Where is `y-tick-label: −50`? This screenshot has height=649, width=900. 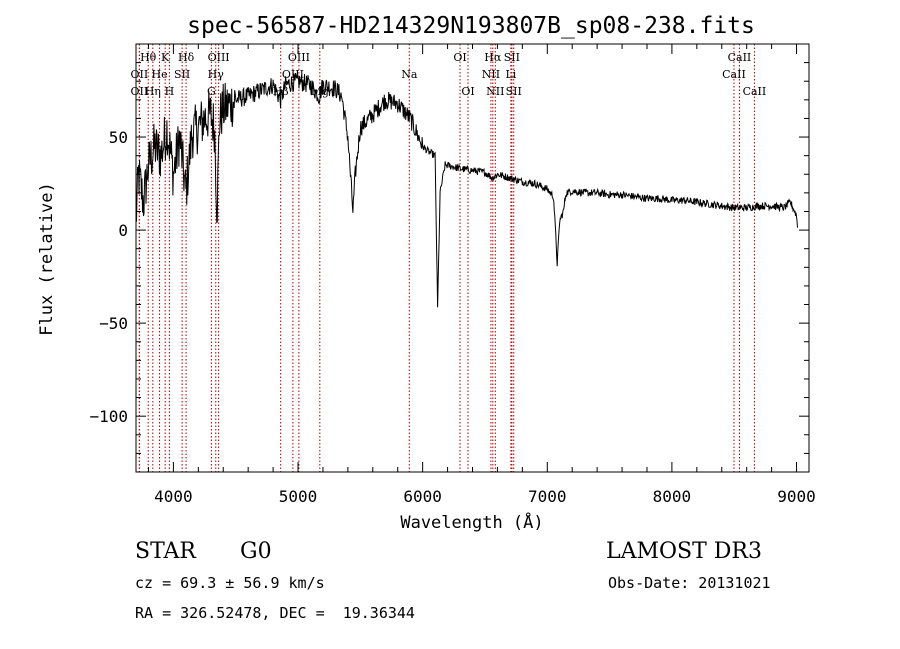
y-tick-label: −50 is located at coordinates (113, 323).